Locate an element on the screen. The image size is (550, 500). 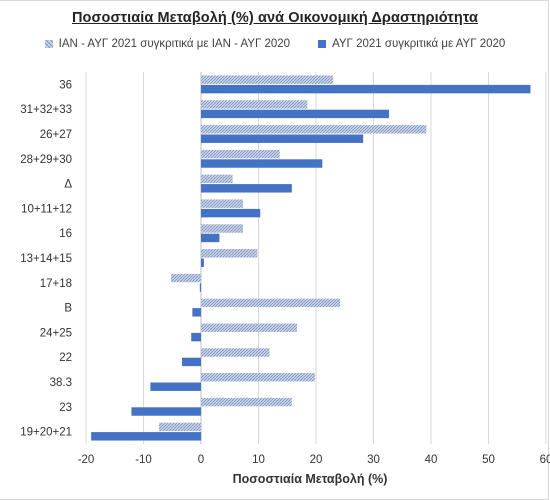
x-tick-label-1: -10 is located at coordinates (143, 460).